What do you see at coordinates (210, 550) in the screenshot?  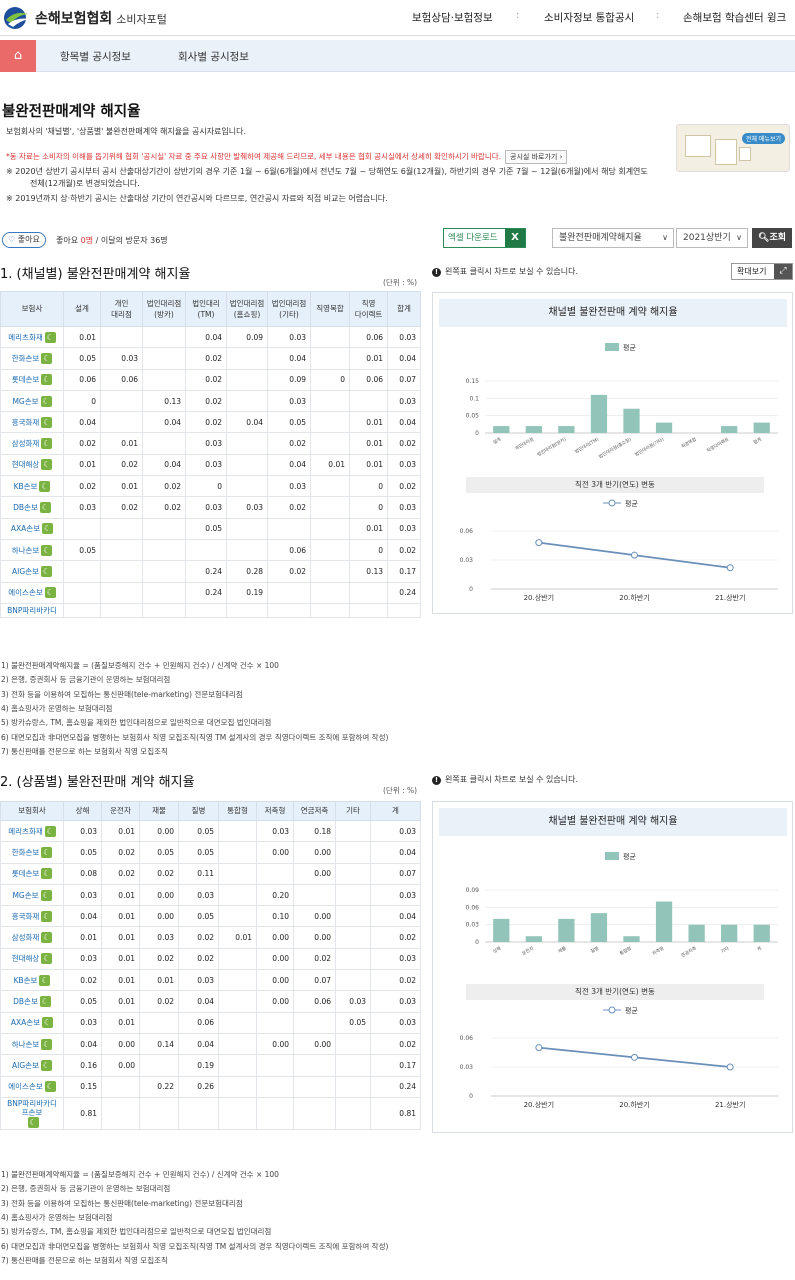 I see `table-row: 하나손보 ☾ 0.05 0.06 0 0.02` at bounding box center [210, 550].